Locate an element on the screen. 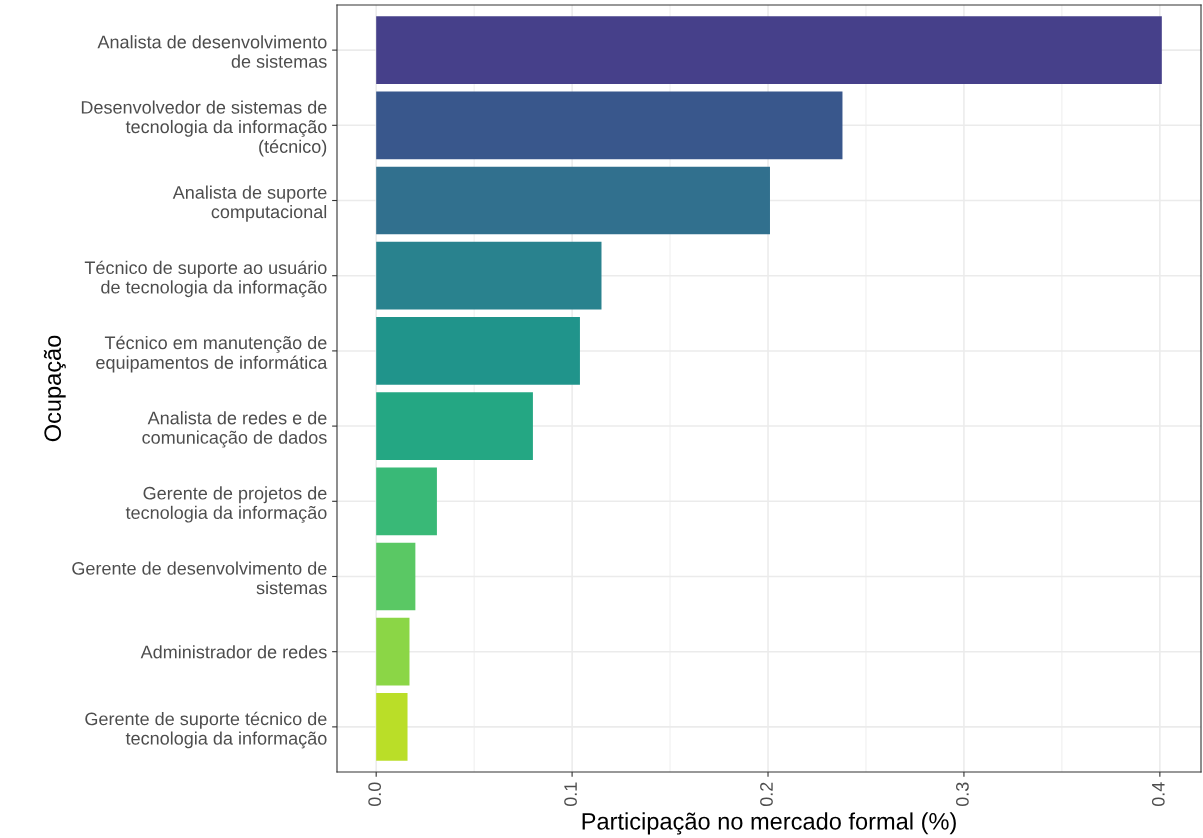 The image size is (1203, 838). y-tick-label: Gerente de projetos de tecnologia da informação is located at coordinates (226, 504).